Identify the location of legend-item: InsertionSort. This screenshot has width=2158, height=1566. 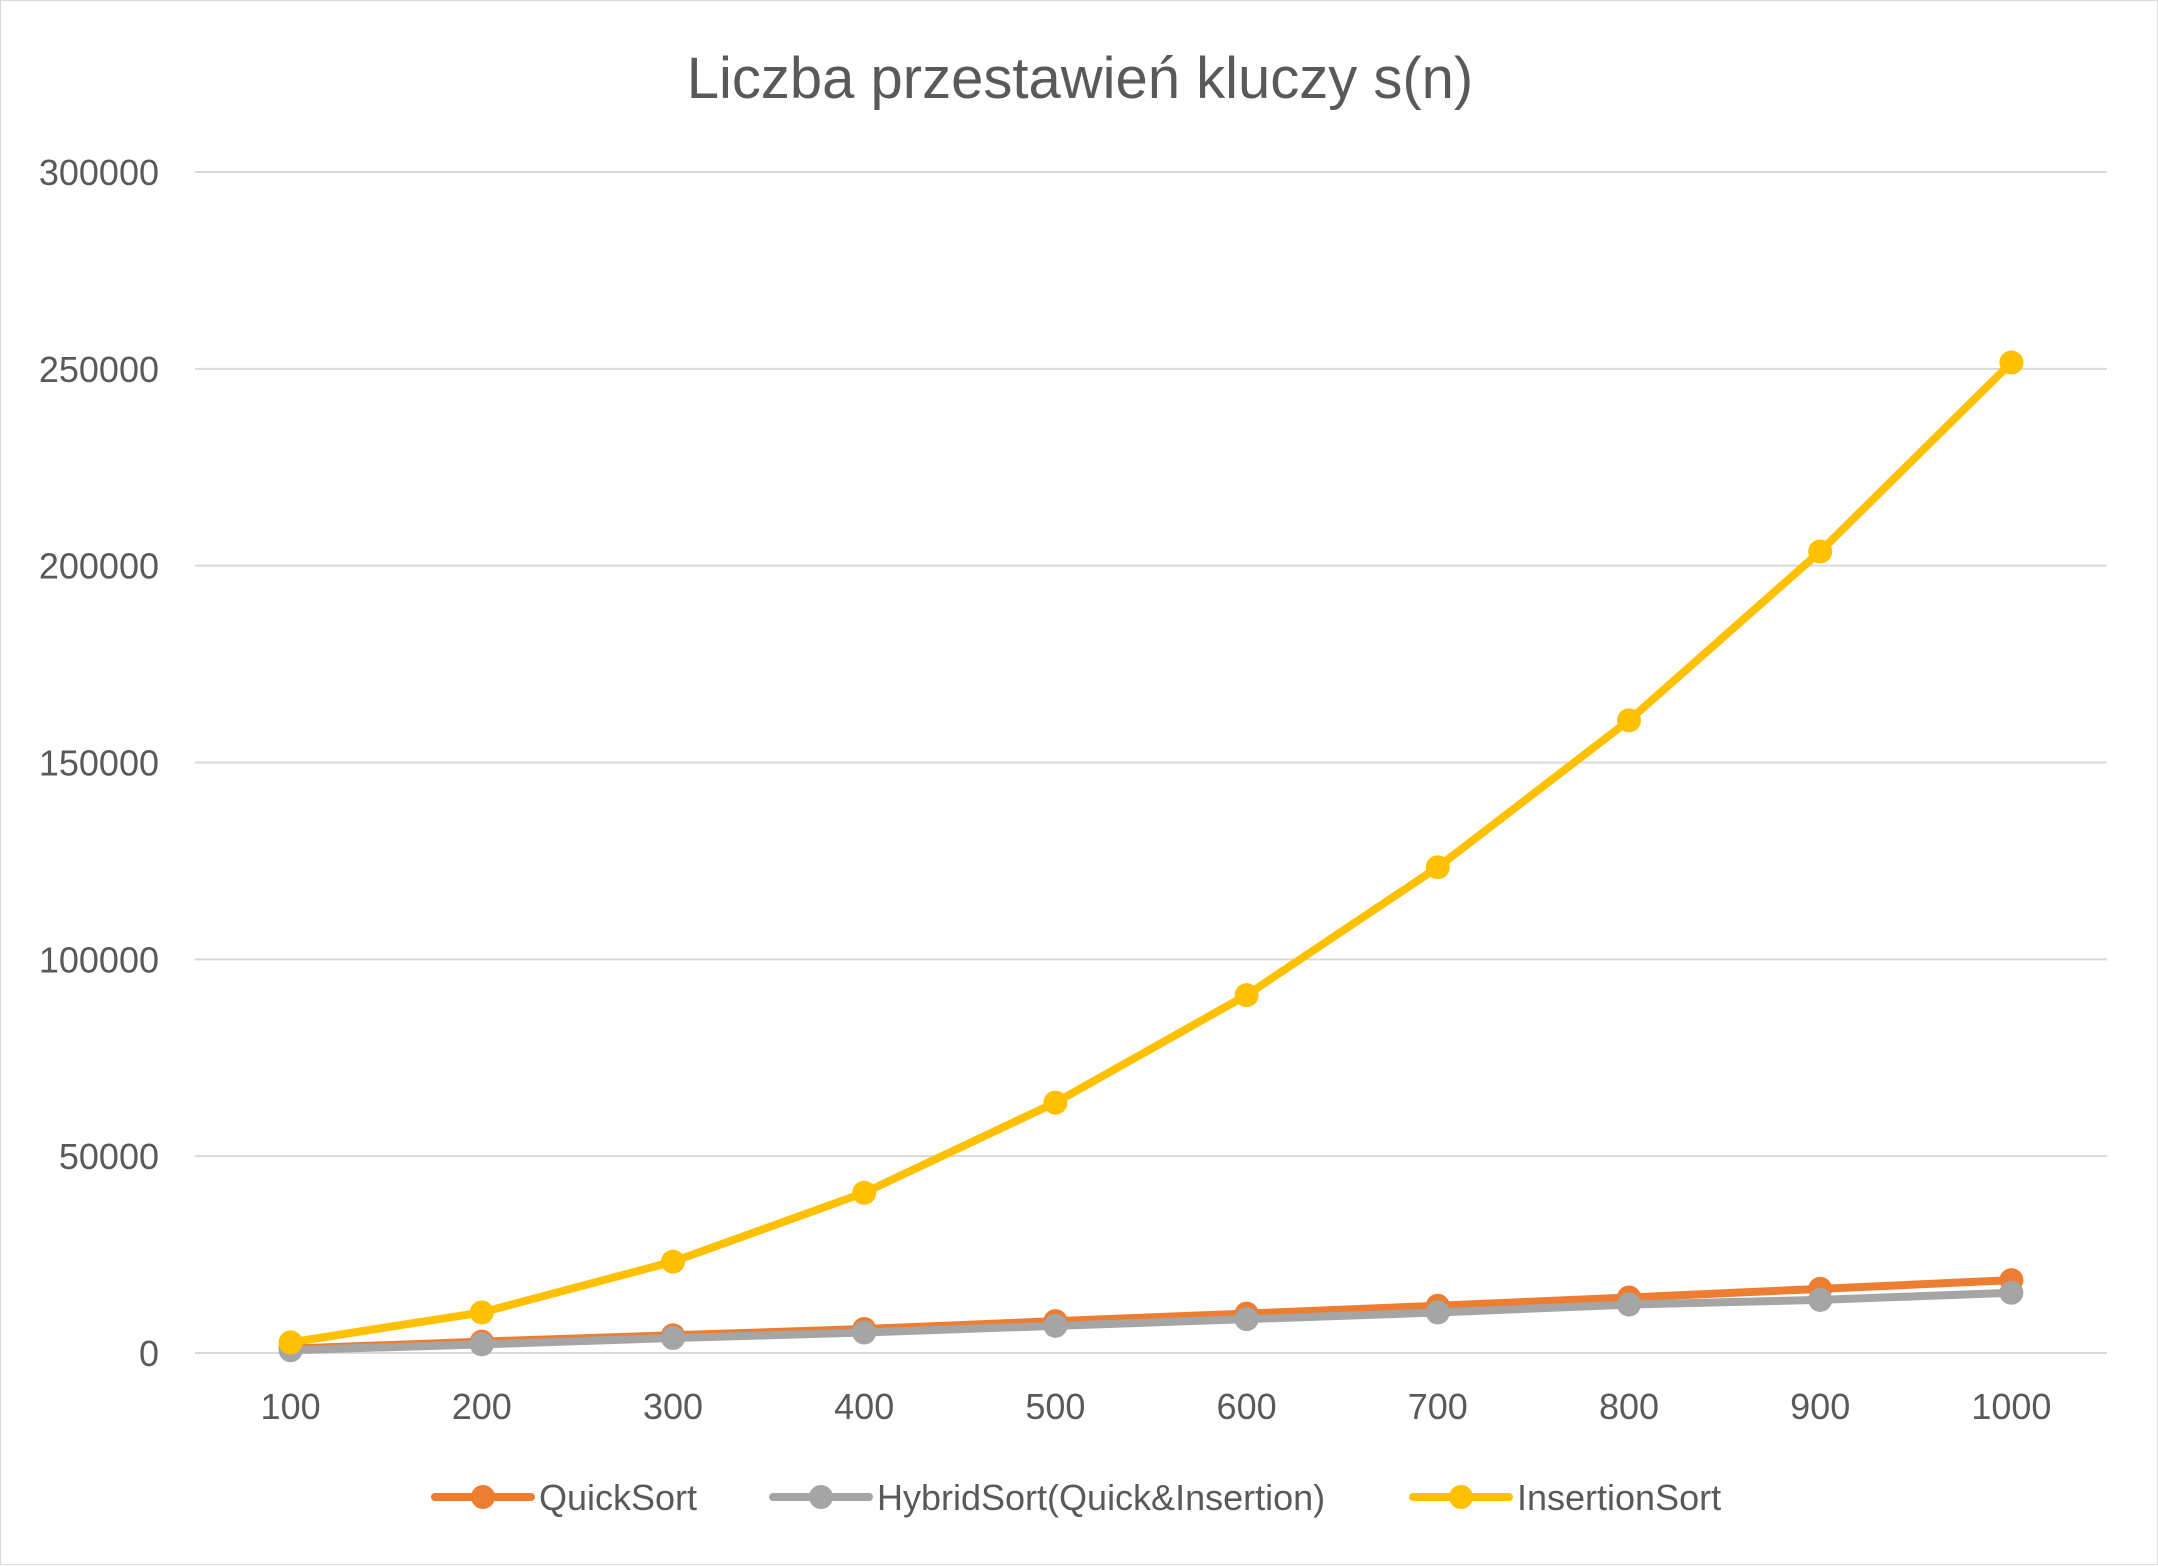
(1565, 1497).